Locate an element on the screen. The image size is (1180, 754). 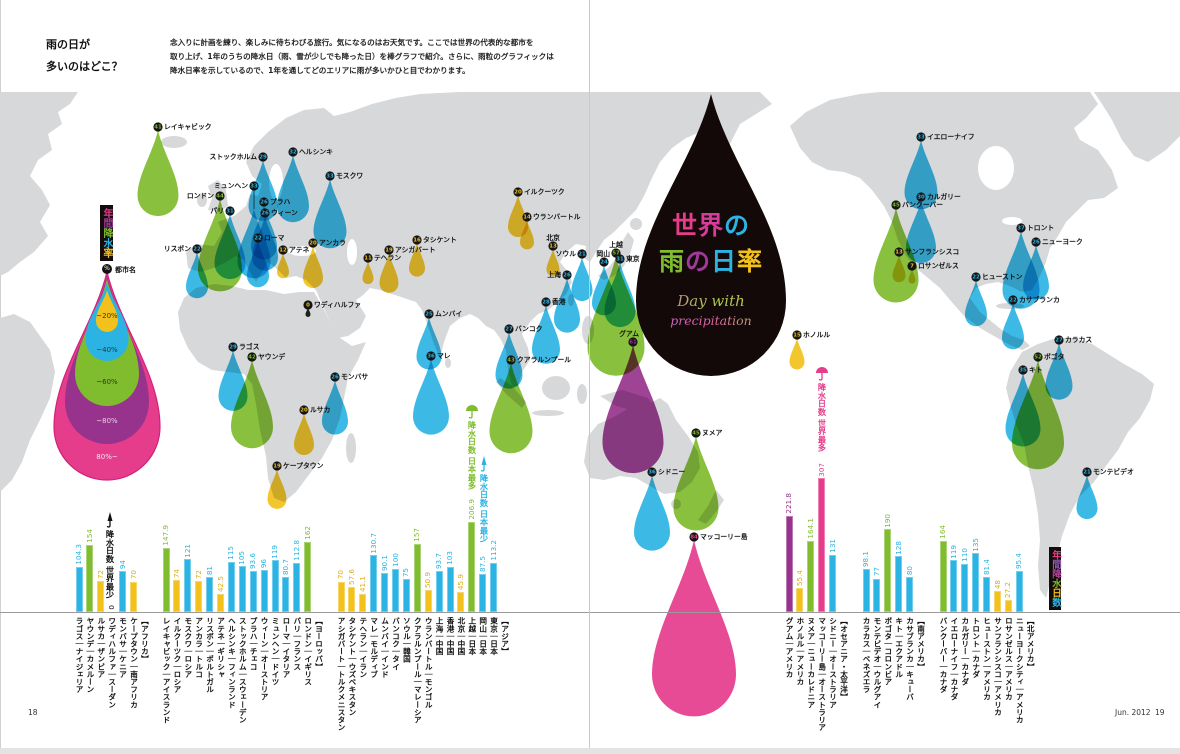
map-city-label: ソウル is located at coordinates (566, 253).